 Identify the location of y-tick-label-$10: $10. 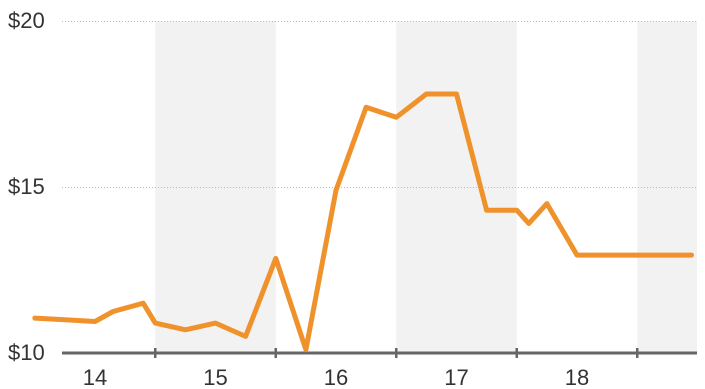
(26, 352).